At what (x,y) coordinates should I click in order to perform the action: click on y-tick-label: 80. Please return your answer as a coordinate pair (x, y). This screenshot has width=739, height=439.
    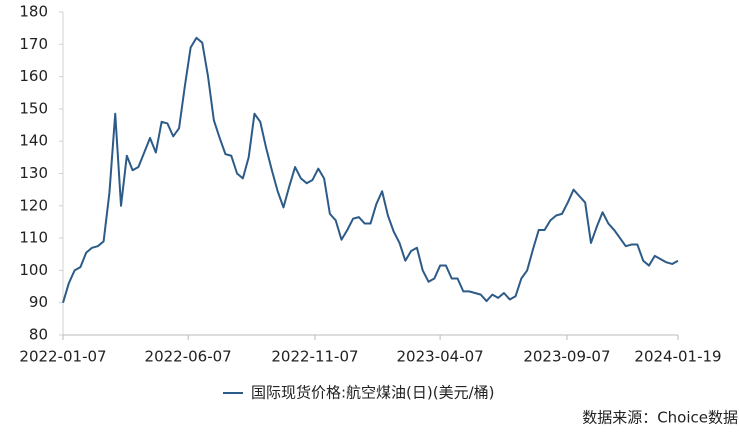
    Looking at the image, I should click on (38, 335).